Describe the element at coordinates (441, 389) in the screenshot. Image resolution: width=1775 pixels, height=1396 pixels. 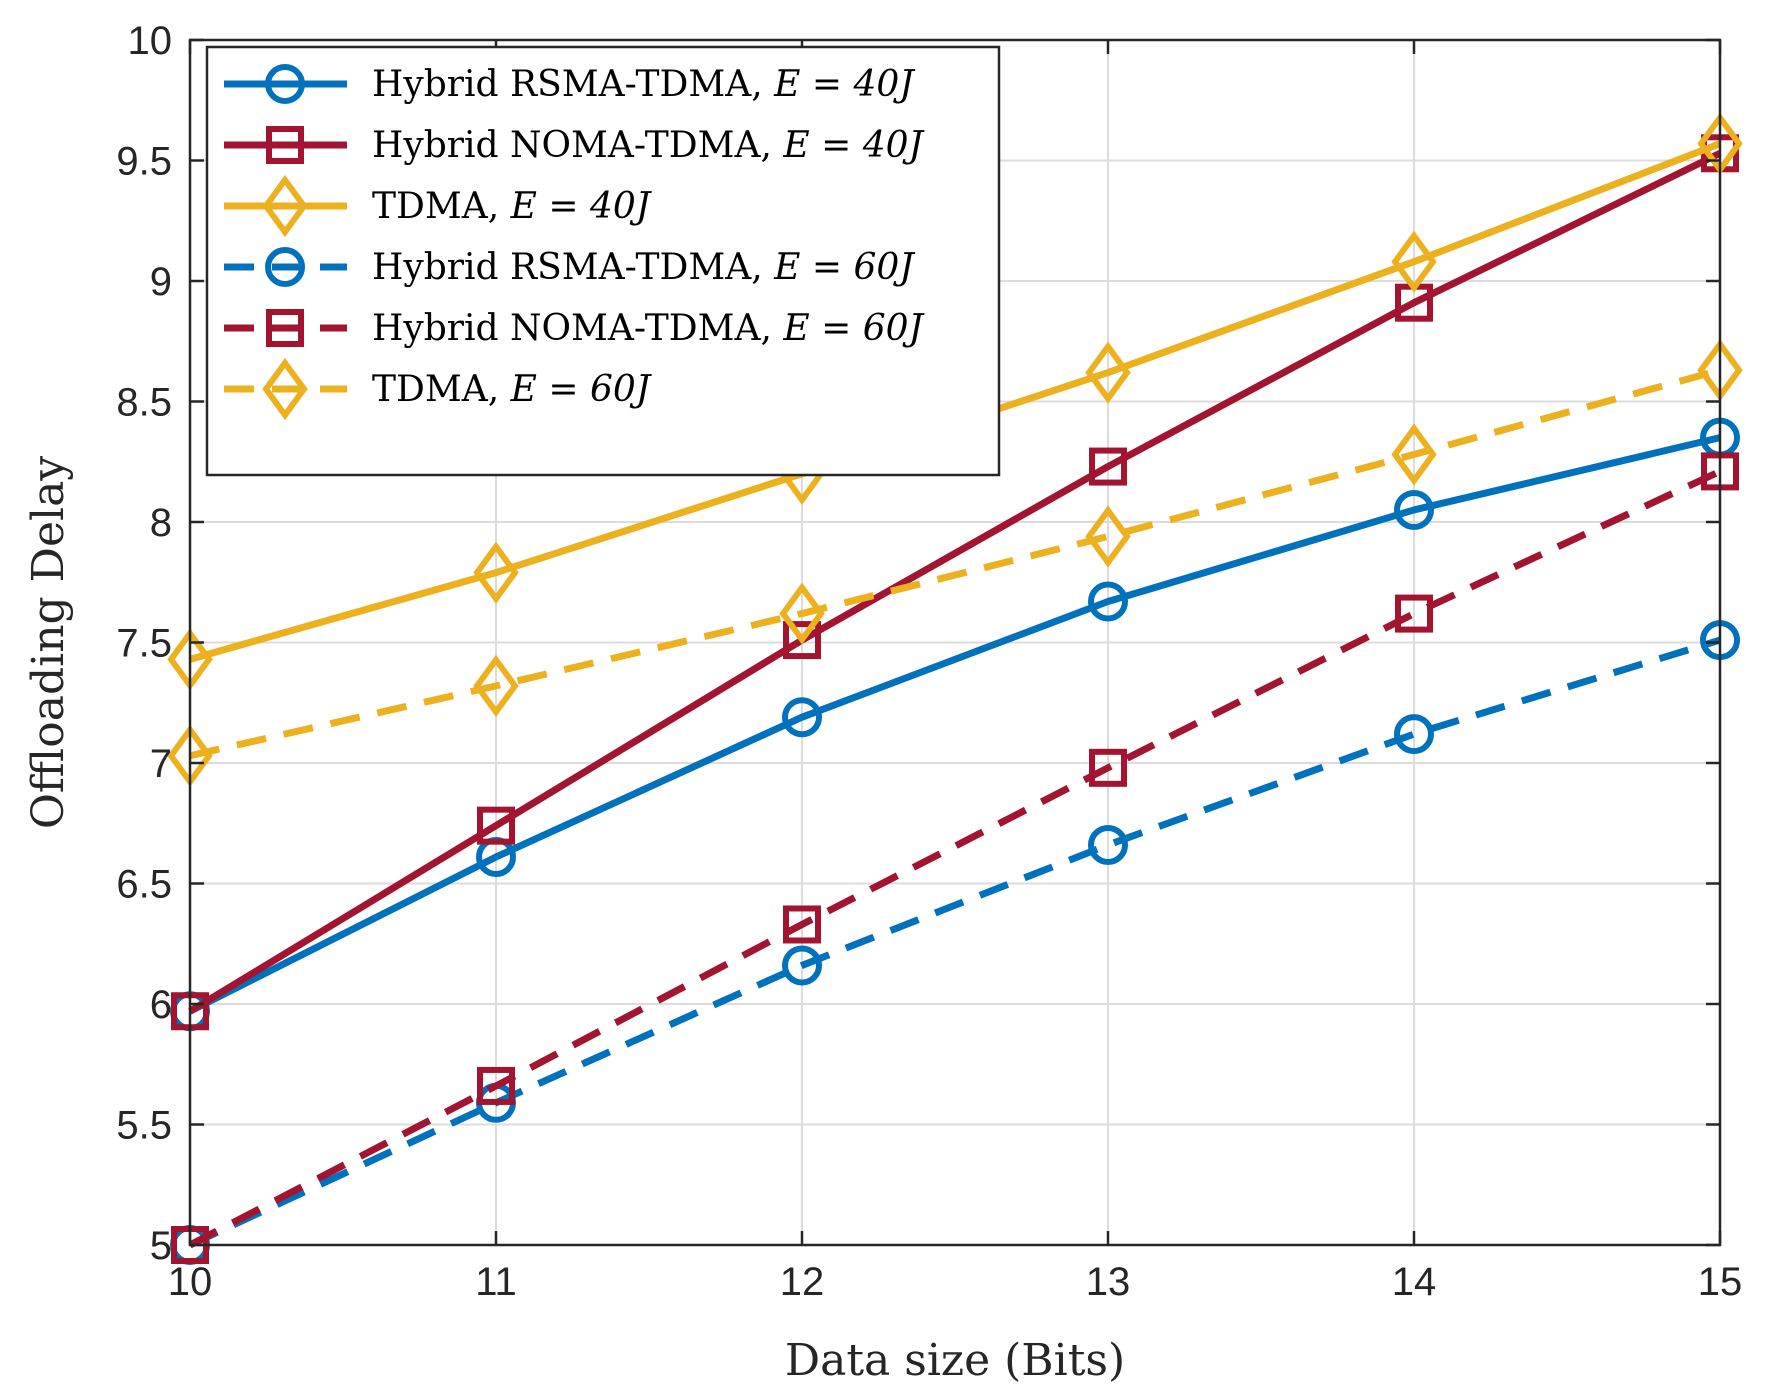
I see `legend-label-name-5: TDMA,` at that location.